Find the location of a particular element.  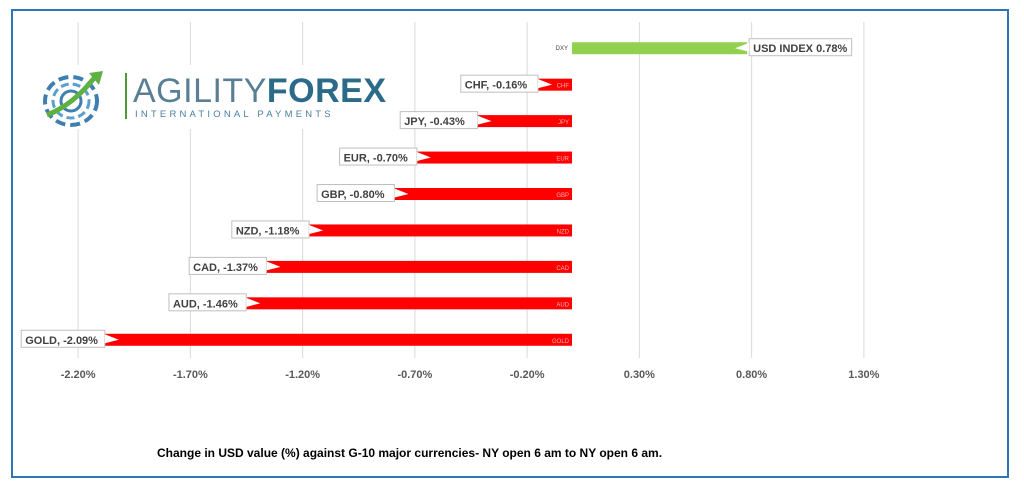

data-label: NZD, -1.18% is located at coordinates (268, 231).